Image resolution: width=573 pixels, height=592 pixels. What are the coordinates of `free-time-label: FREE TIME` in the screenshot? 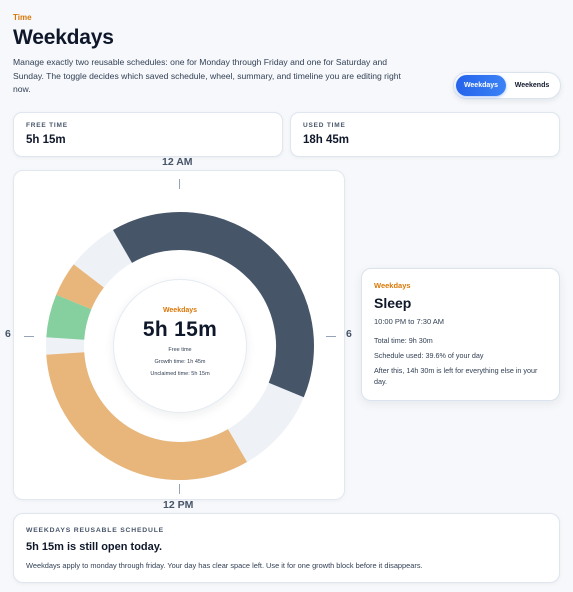 It's located at (47, 125).